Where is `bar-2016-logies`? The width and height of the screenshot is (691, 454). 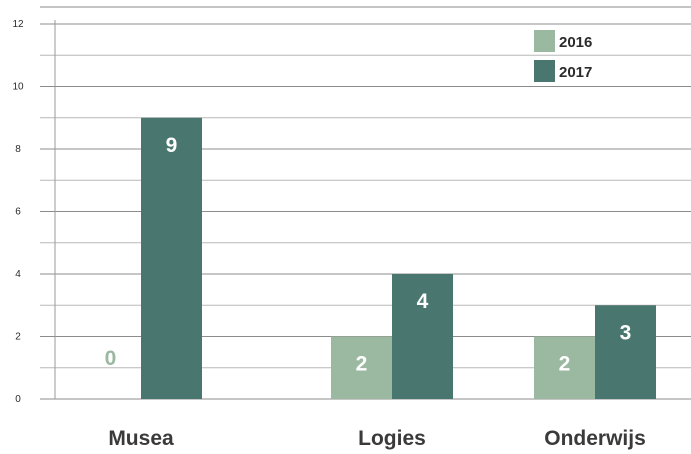
bar-2016-logies is located at coordinates (361, 367).